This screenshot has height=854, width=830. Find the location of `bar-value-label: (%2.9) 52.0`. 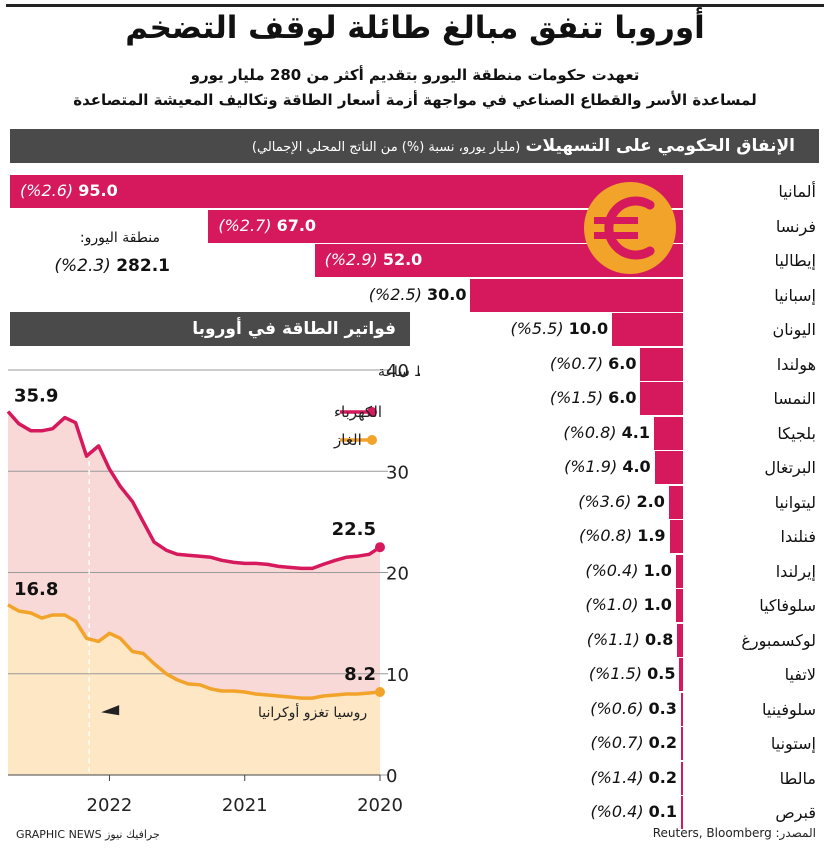

bar-value-label: (%2.9) 52.0 is located at coordinates (374, 259).